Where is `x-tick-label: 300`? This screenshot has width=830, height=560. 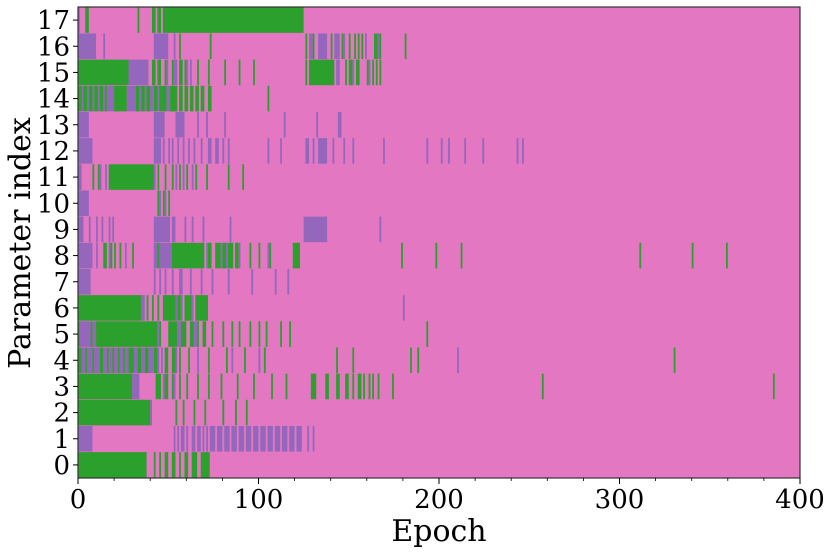
x-tick-label: 300 is located at coordinates (620, 500).